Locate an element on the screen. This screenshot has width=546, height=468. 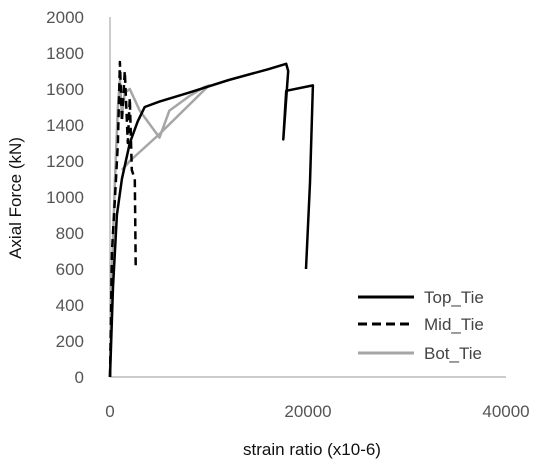
y-tick-label: 200 is located at coordinates (70, 341).